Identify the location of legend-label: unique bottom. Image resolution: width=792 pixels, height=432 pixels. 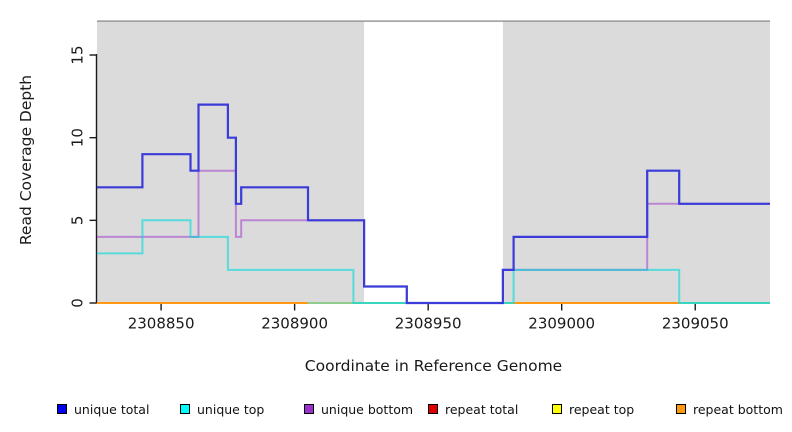
(367, 409).